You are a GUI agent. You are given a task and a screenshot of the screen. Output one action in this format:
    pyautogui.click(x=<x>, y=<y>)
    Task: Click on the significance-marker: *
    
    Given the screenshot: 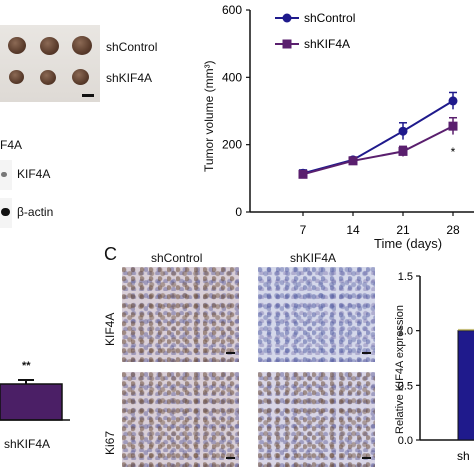 What is the action you would take?
    pyautogui.click(x=453, y=152)
    